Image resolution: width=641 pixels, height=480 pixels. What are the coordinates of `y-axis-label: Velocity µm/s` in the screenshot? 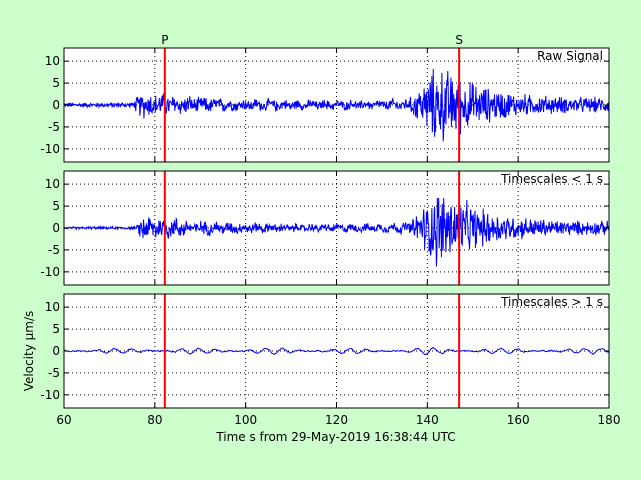 It's located at (29, 351).